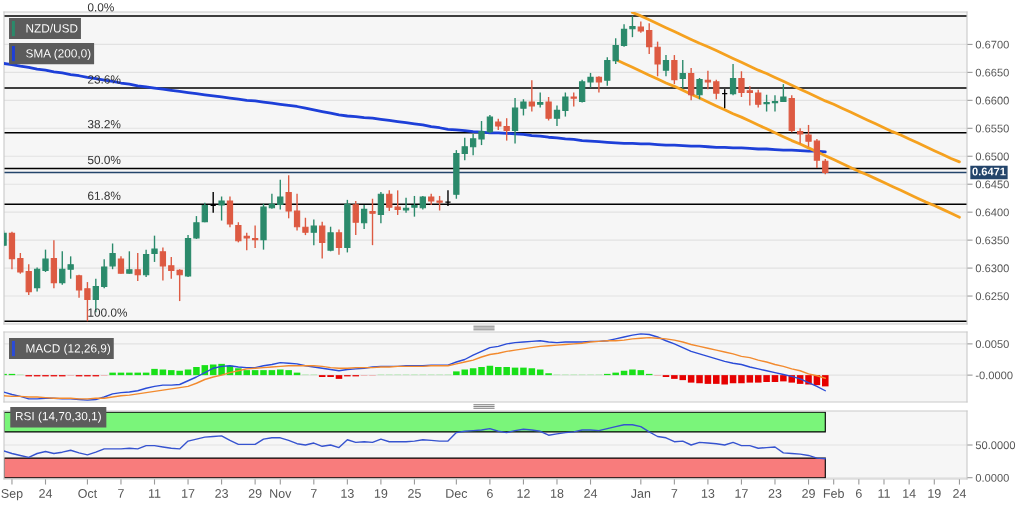  I want to click on annotation: 50.0%, so click(104, 160).